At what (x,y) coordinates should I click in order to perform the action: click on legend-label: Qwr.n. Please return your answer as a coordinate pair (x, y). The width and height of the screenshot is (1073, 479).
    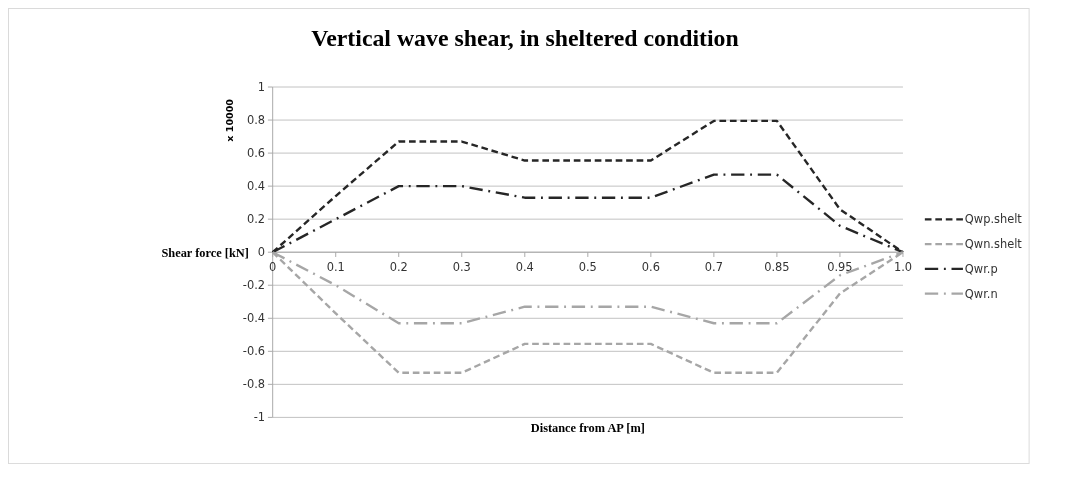
    Looking at the image, I should click on (981, 293).